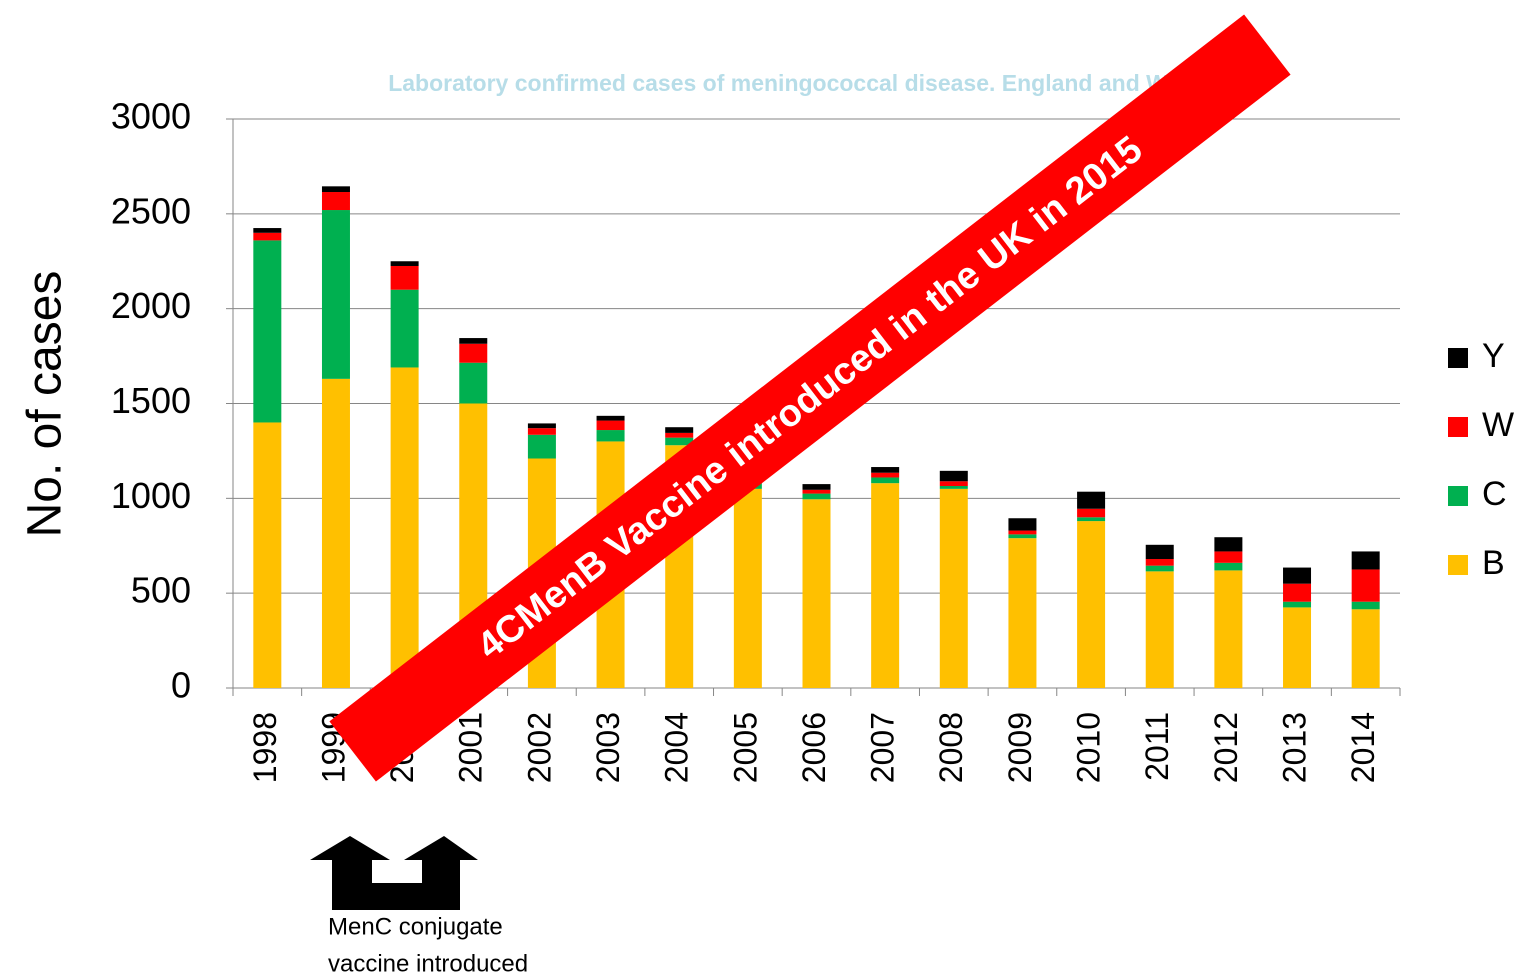 The width and height of the screenshot is (1527, 978). I want to click on y-tick-label: 1000, so click(151, 495).